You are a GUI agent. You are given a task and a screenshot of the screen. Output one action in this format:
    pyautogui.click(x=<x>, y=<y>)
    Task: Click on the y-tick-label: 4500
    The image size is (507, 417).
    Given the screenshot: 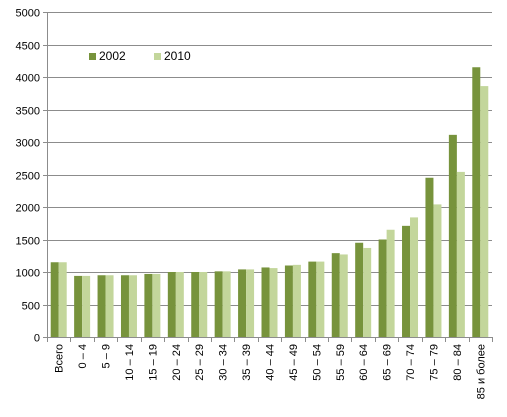 What is the action you would take?
    pyautogui.click(x=28, y=47)
    